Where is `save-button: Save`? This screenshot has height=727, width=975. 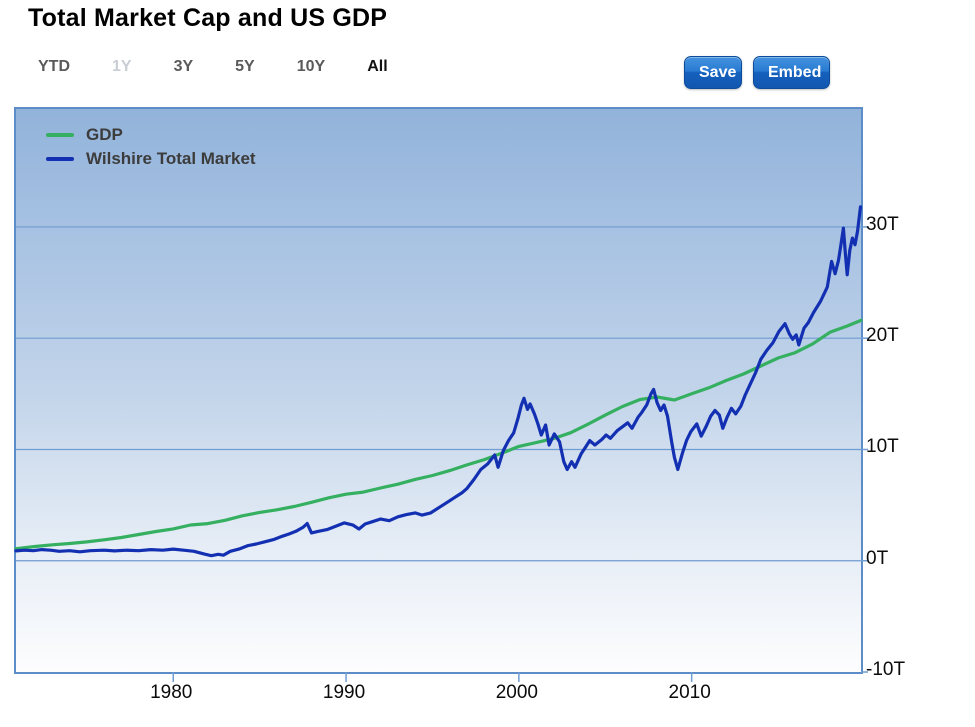
save-button: Save is located at coordinates (713, 72).